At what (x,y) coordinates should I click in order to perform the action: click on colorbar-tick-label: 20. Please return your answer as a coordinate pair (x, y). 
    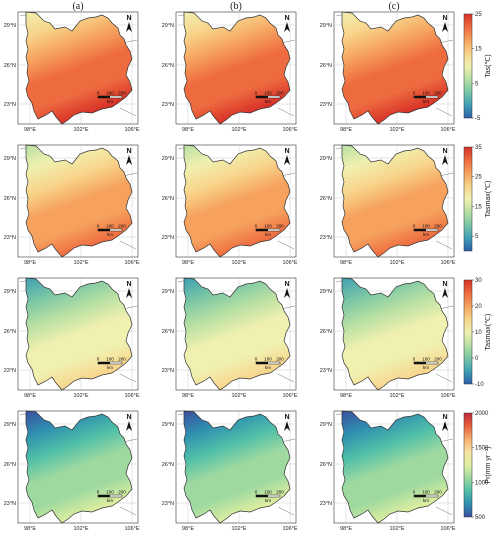
    Looking at the image, I should click on (478, 307).